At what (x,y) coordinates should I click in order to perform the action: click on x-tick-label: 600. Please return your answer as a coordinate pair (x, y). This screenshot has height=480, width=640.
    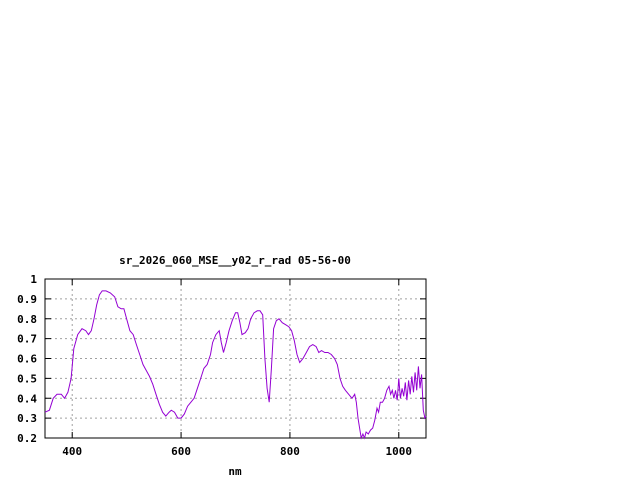
    Looking at the image, I should click on (181, 451).